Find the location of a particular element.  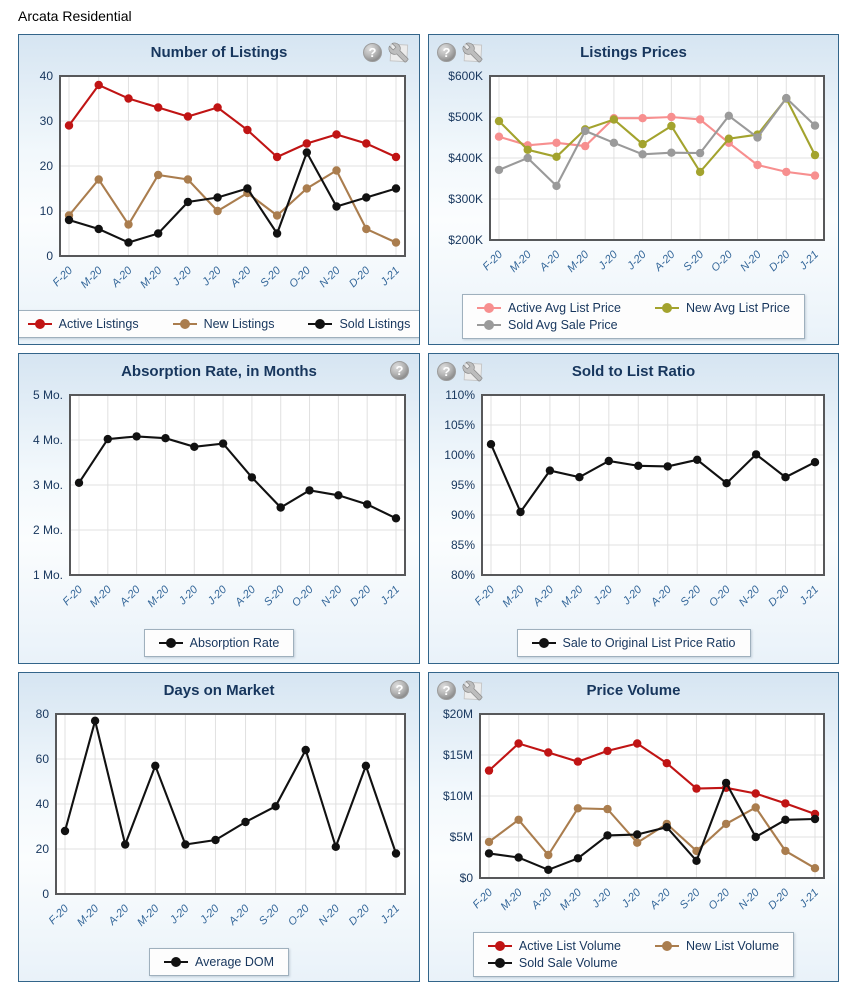

y-tick-label: $200K is located at coordinates (465, 240).